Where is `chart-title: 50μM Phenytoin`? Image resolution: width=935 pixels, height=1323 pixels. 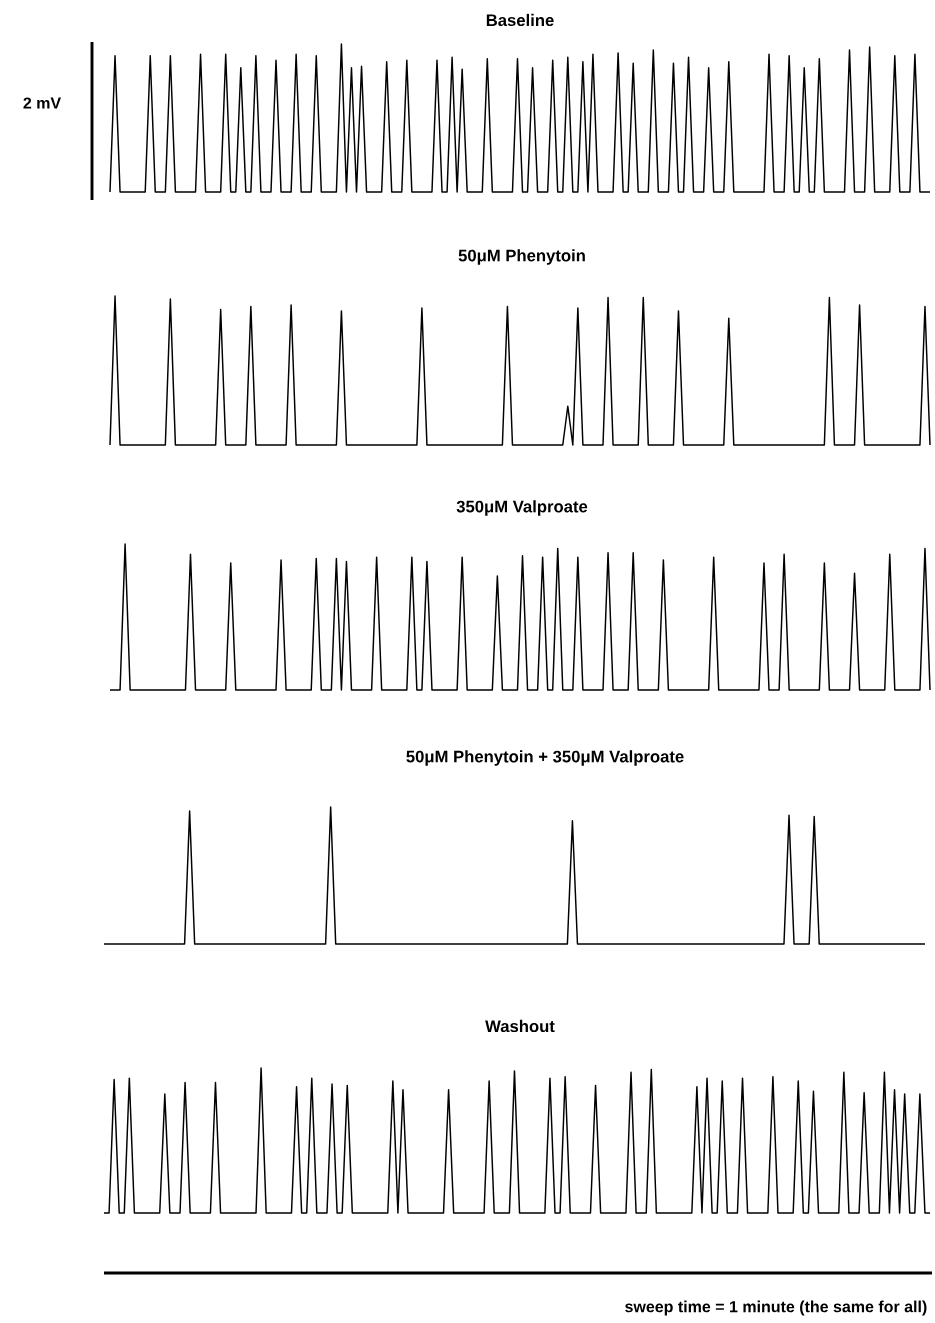
chart-title: 50μM Phenytoin is located at coordinates (521, 257).